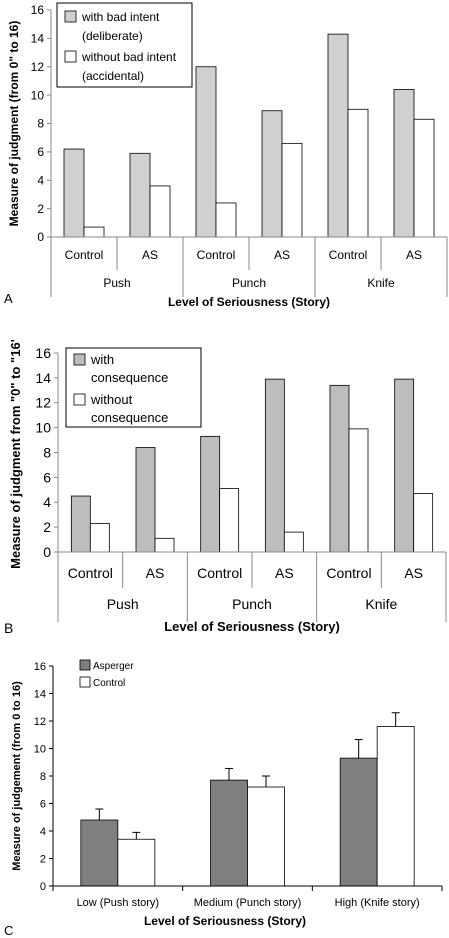  What do you see at coordinates (8, 930) in the screenshot?
I see `panel-label: C` at bounding box center [8, 930].